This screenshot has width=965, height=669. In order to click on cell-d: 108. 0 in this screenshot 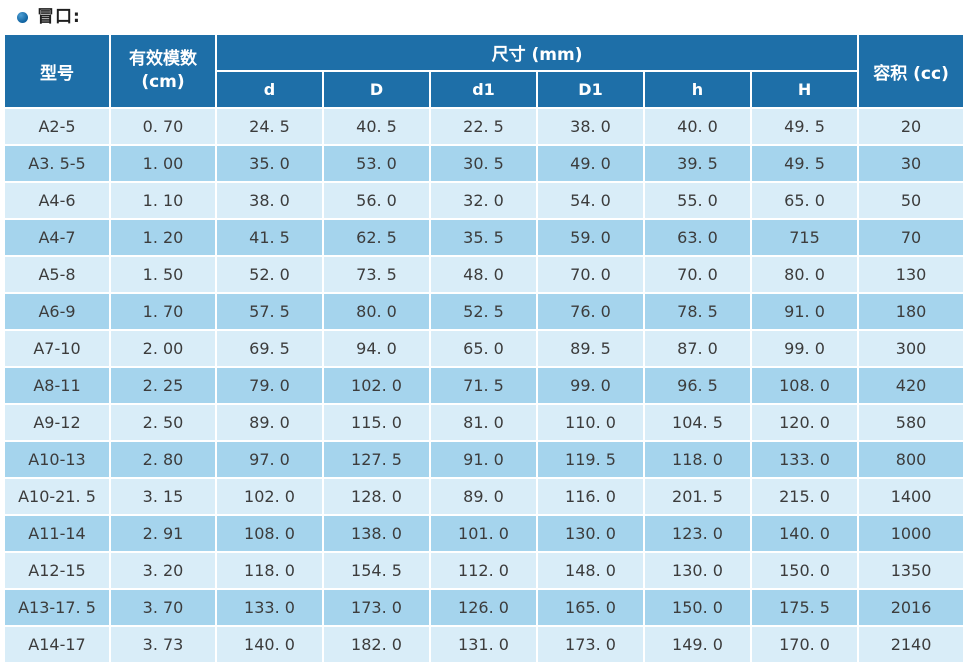, I will do `click(269, 533)`.